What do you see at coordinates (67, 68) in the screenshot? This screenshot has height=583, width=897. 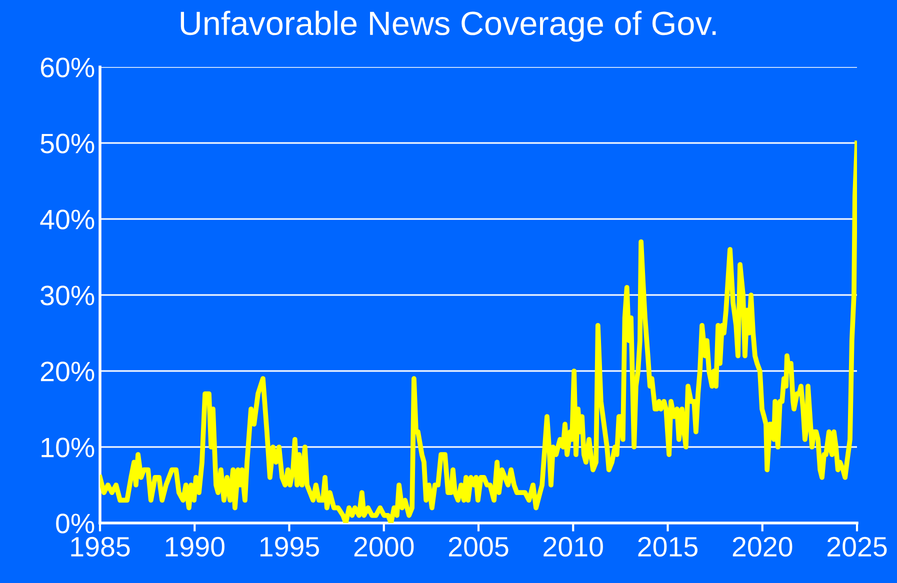 I see `y-tick-label: 60%` at bounding box center [67, 68].